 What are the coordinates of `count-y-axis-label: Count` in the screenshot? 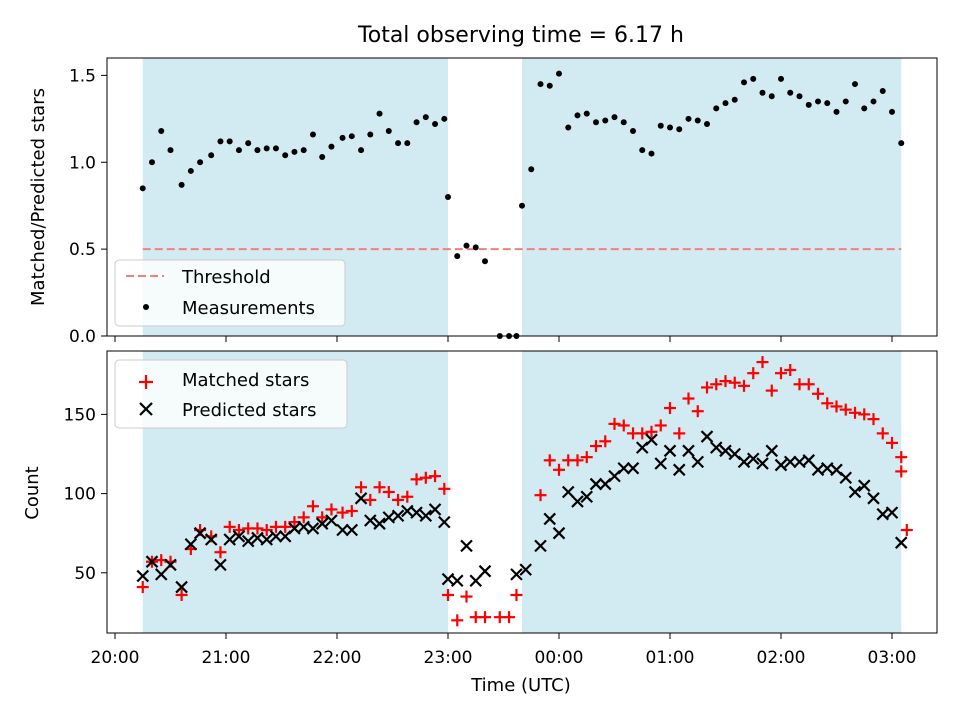 It's located at (32, 492).